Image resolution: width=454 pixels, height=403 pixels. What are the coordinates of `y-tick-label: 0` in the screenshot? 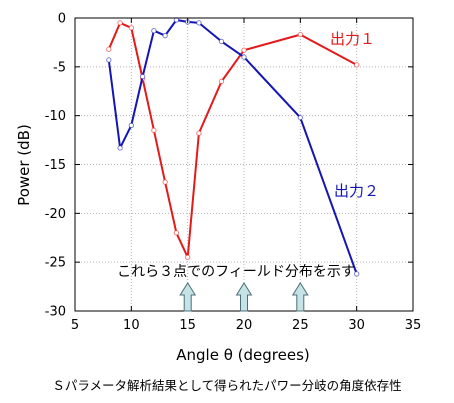 It's located at (62, 19).